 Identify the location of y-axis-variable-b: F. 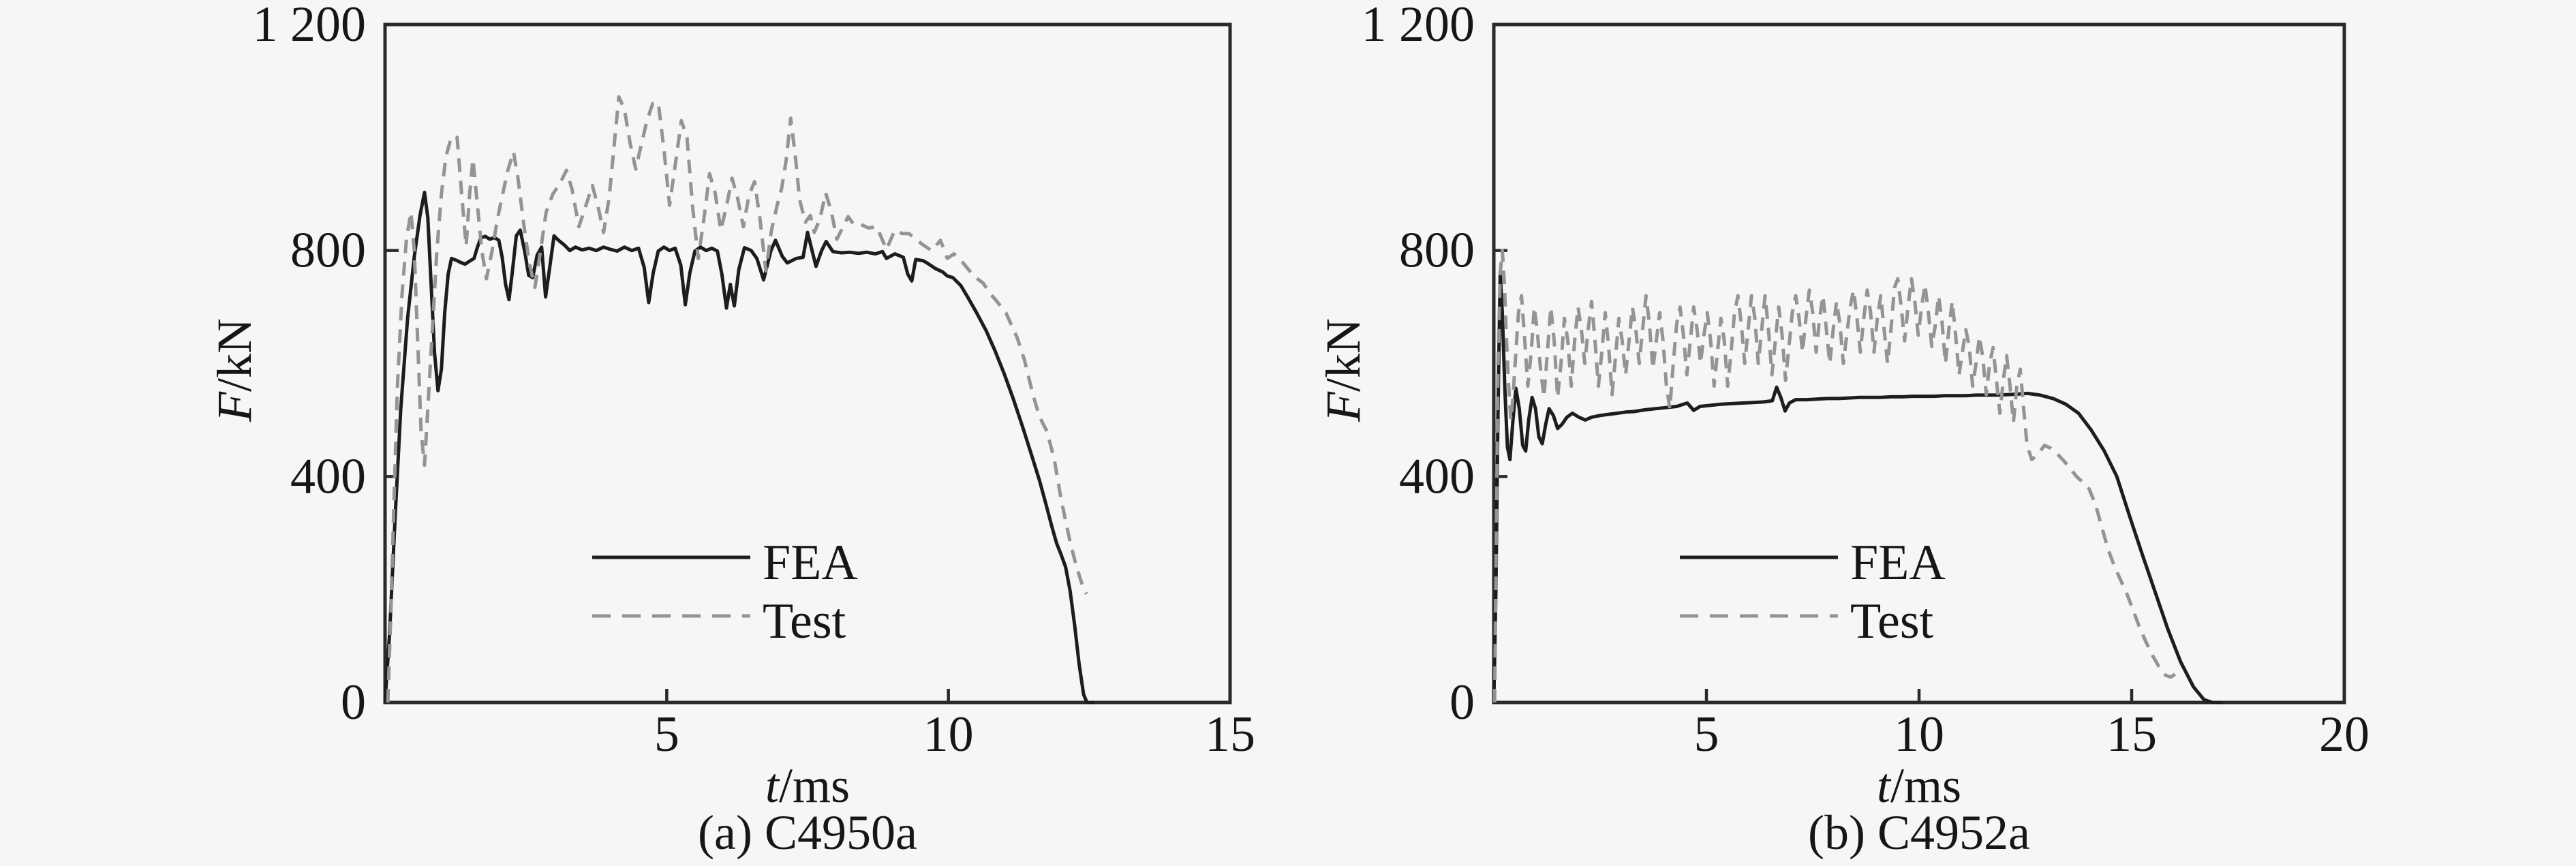
(1343, 406).